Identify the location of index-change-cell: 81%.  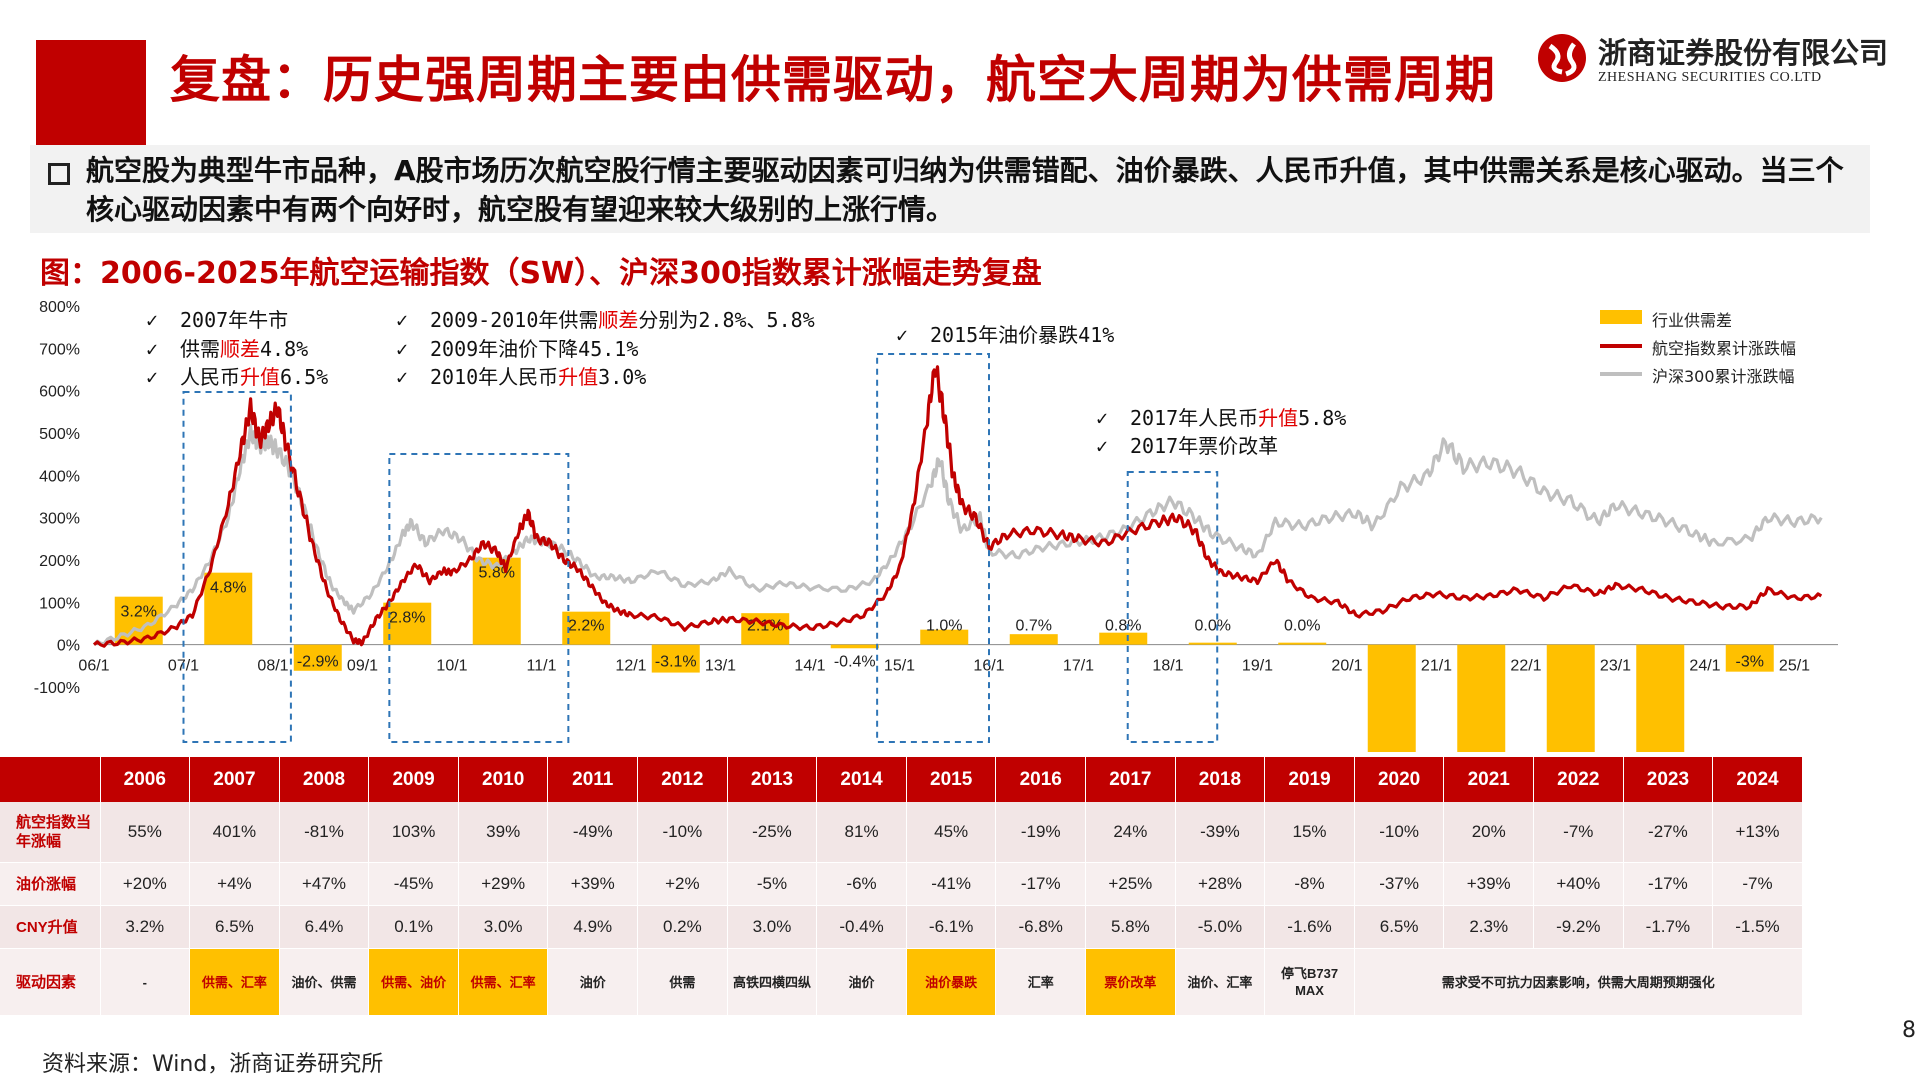
(861, 832).